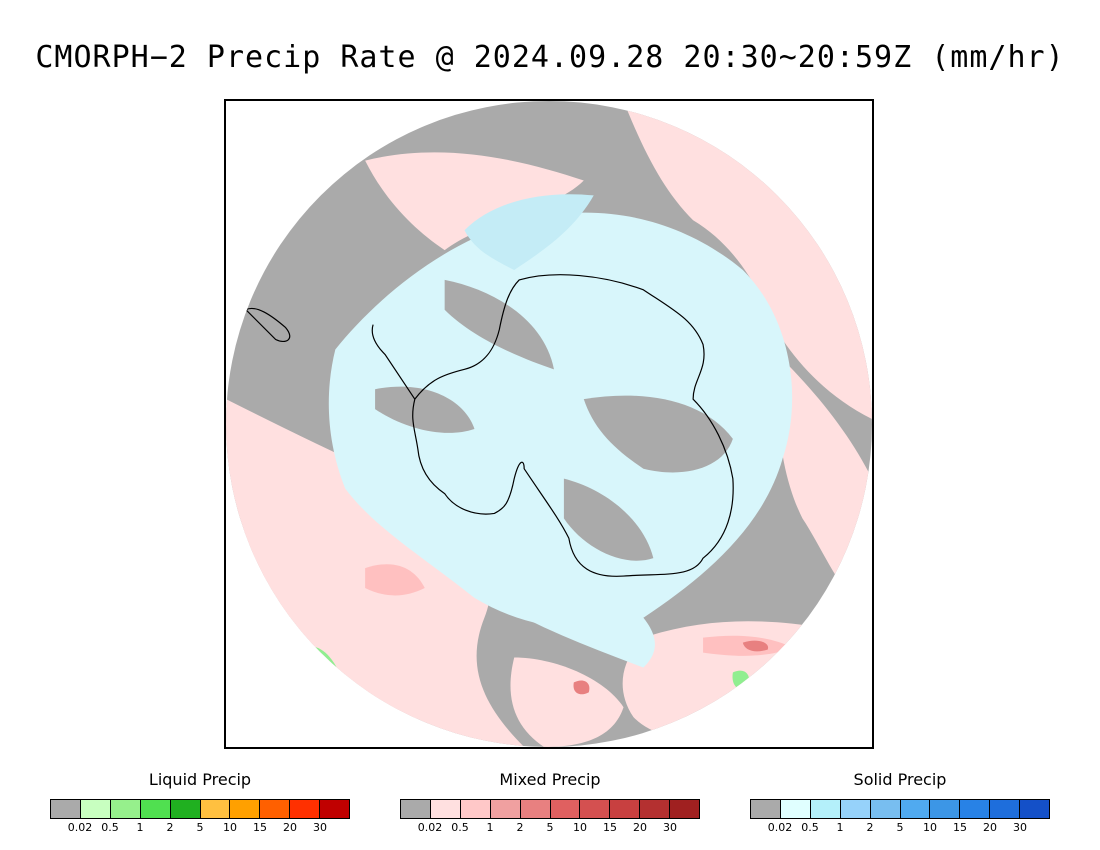 Image resolution: width=1100 pixels, height=850 pixels. I want to click on legend-title-solid: Solid Precip, so click(900, 779).